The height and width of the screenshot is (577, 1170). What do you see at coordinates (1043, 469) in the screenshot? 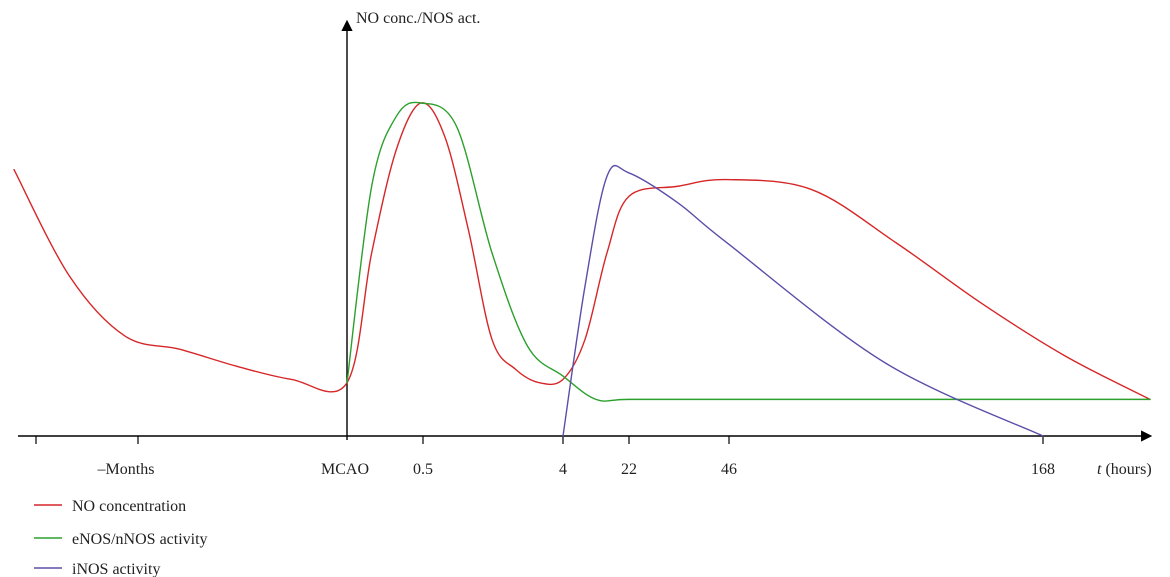
I see `x-tick-label: 168` at bounding box center [1043, 469].